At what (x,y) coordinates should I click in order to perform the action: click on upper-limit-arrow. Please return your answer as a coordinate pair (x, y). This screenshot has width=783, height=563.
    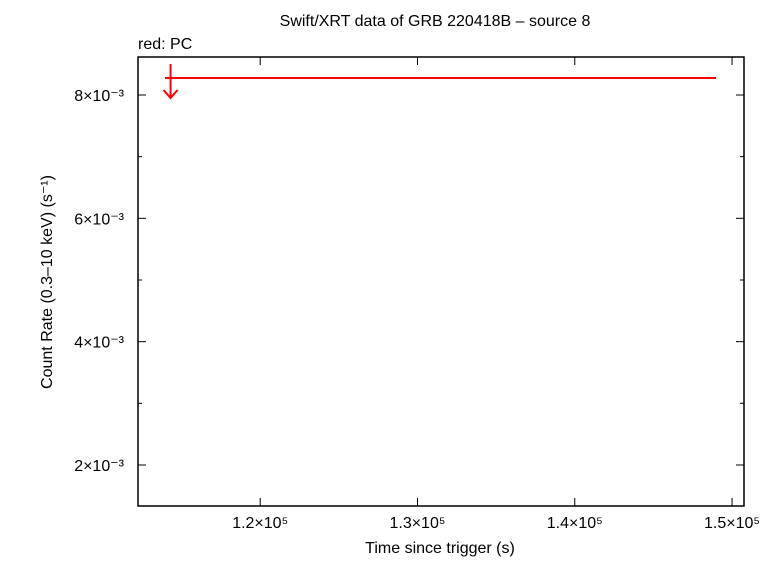
    Looking at the image, I should click on (170, 82).